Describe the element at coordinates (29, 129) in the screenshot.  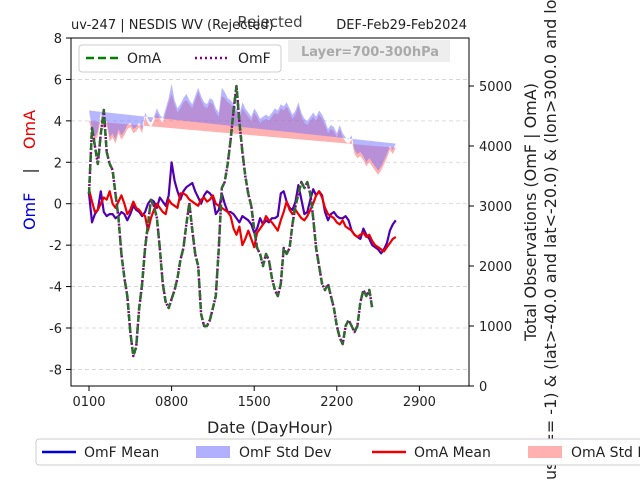
I see `y-label-oma: OmA` at that location.